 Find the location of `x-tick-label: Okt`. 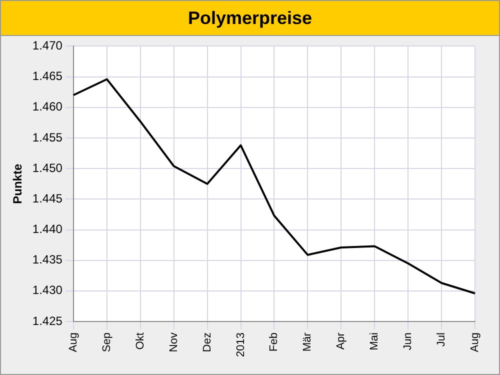

x-tick-label: Okt is located at coordinates (140, 341).